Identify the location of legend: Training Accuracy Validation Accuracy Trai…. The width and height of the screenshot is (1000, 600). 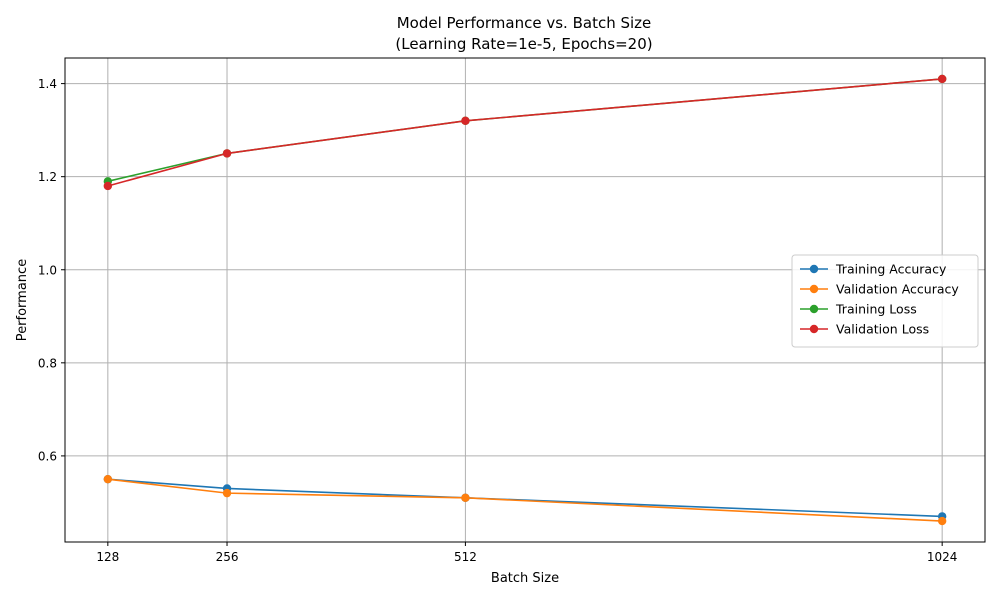
(885, 301).